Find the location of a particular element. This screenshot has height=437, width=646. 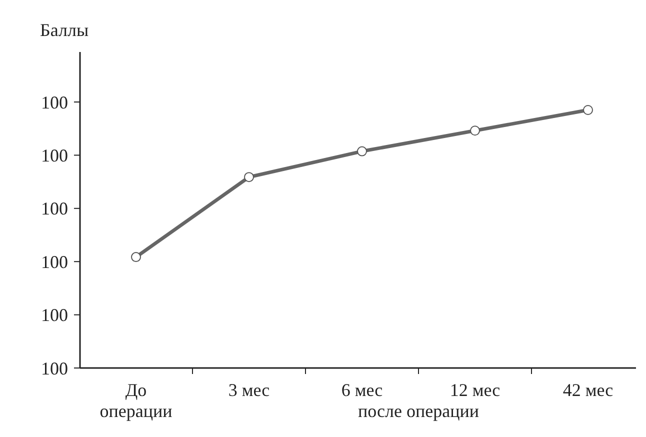

y-axis-title: Баллы is located at coordinates (64, 30).